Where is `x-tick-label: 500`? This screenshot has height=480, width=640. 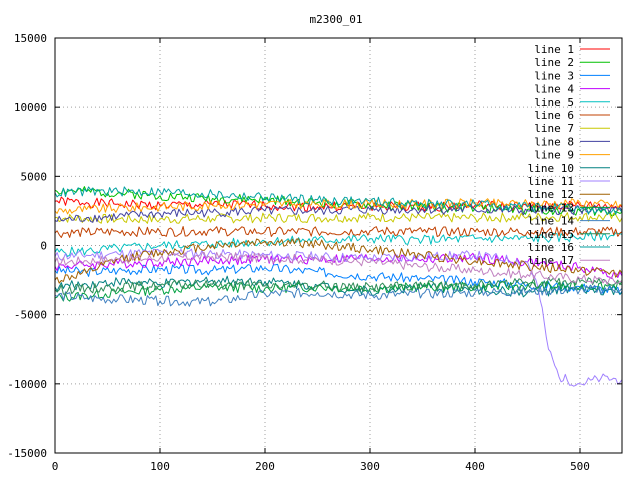 x-tick-label: 500 is located at coordinates (580, 466).